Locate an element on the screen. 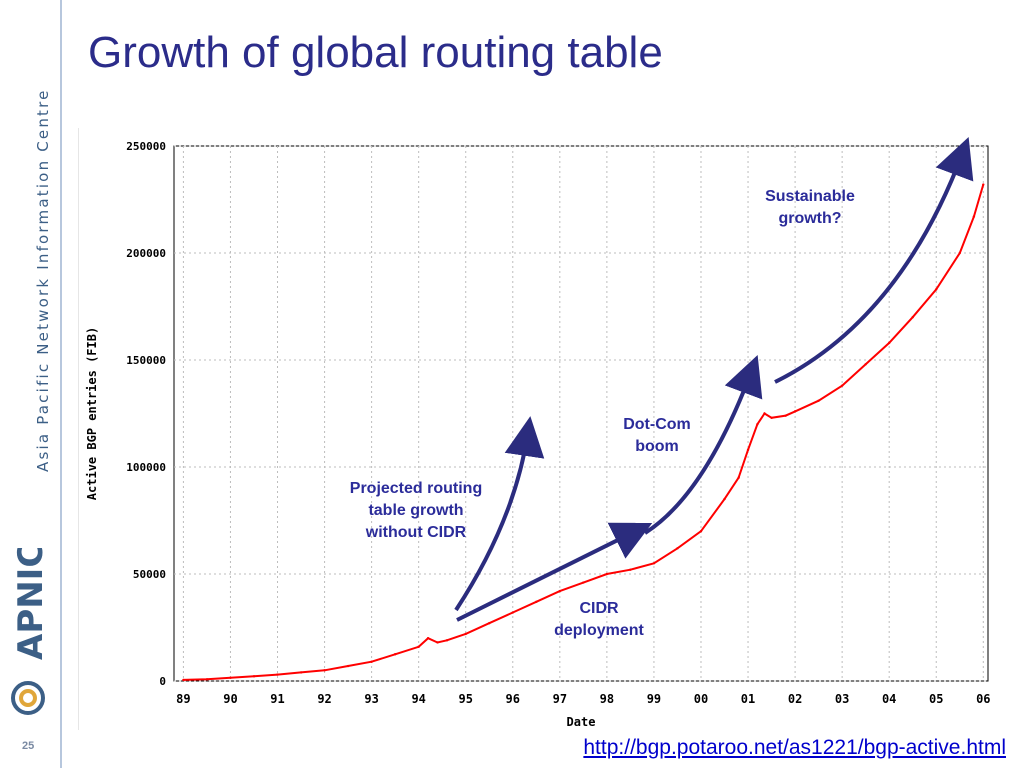  y-tick-label: 50000 is located at coordinates (149, 574).